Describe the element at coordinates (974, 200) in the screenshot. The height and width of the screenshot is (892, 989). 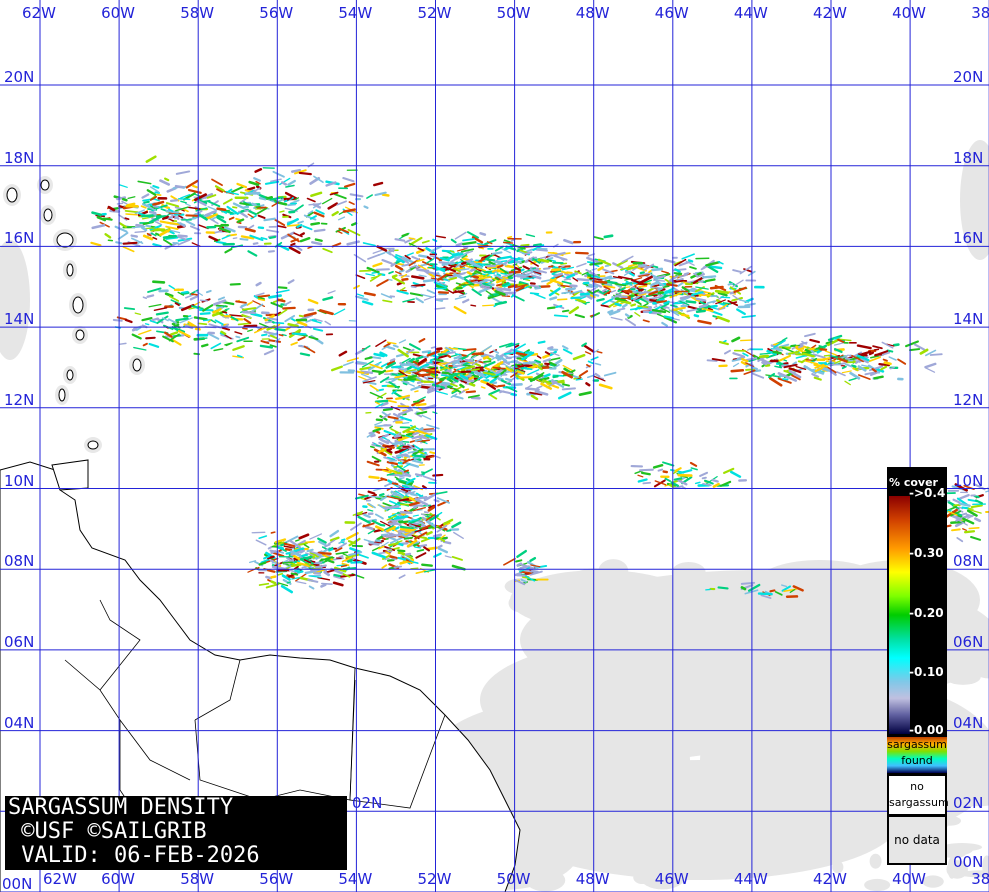
I see `no-data-area` at that location.